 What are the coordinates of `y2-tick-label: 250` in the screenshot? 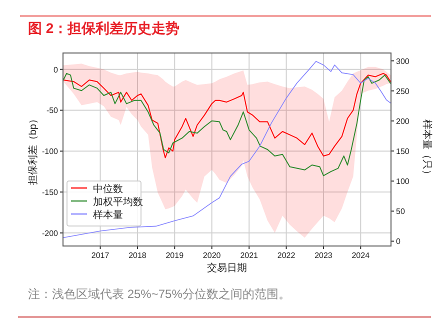 It's located at (403, 91).